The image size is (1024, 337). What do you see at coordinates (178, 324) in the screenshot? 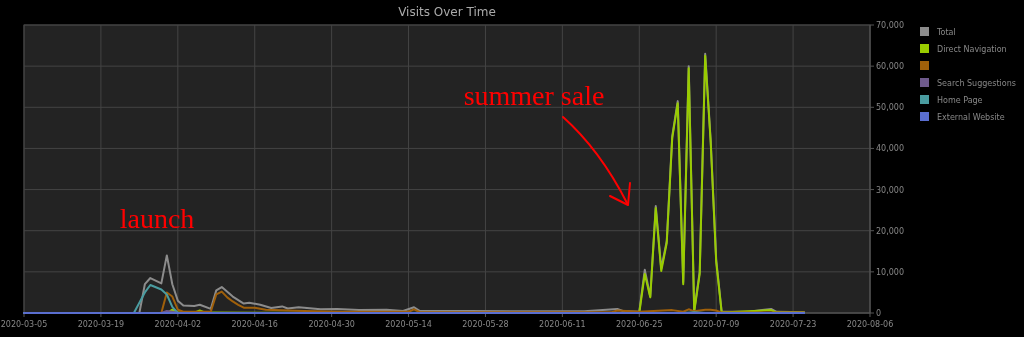
I see `x-tick-label: 2020-04-02` at bounding box center [178, 324].